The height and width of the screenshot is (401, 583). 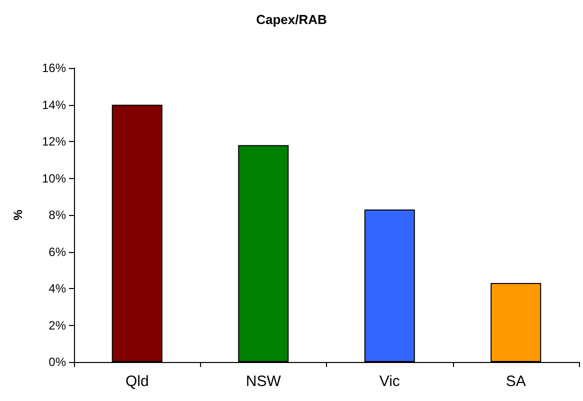 What do you see at coordinates (264, 381) in the screenshot?
I see `x-tick-label: NSW` at bounding box center [264, 381].